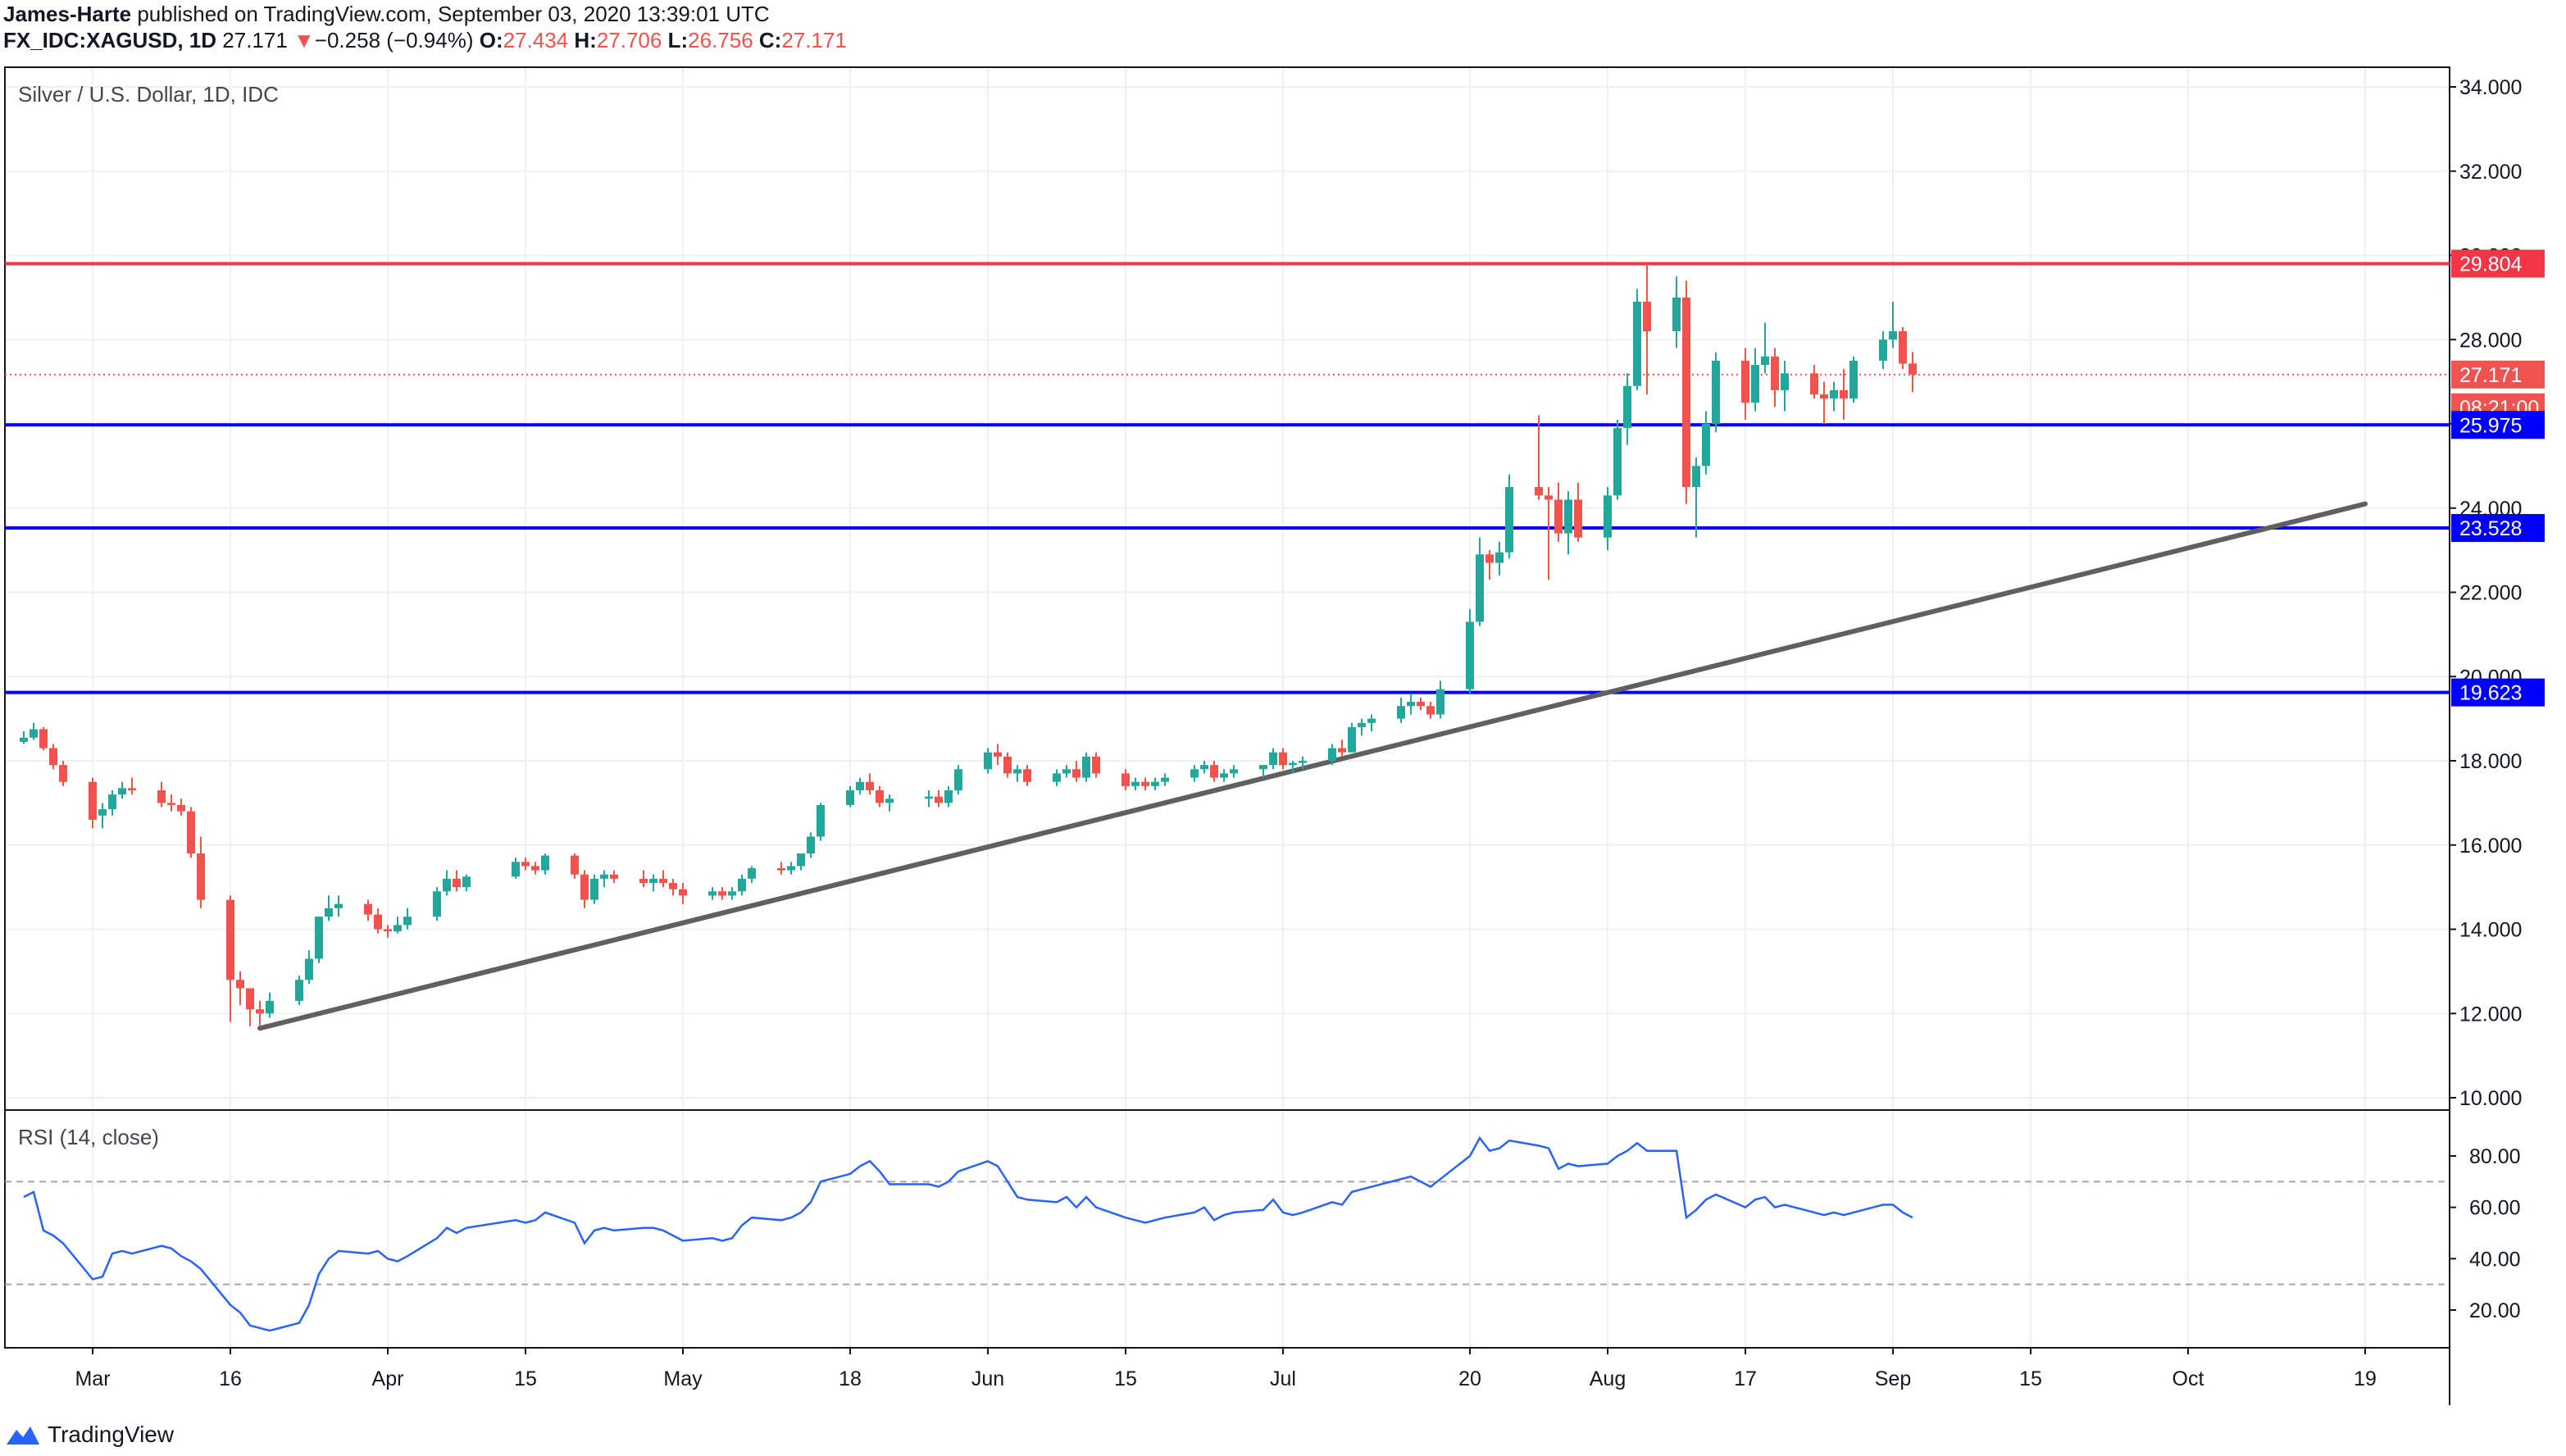 This screenshot has height=1456, width=2566. What do you see at coordinates (23, 1434) in the screenshot?
I see `tradingview-logo-icon` at bounding box center [23, 1434].